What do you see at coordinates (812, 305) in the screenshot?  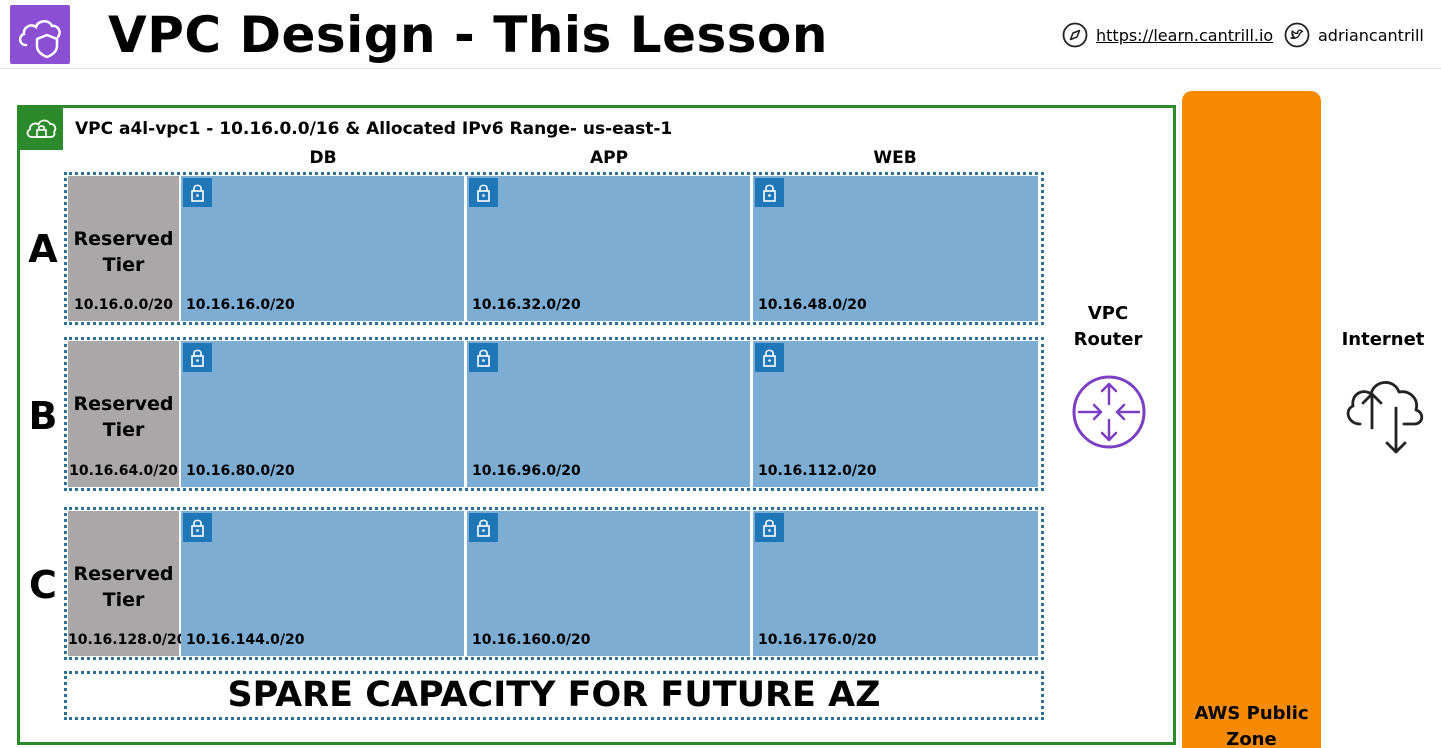 I see `subnet-cidr: 10.16.48.0/20` at bounding box center [812, 305].